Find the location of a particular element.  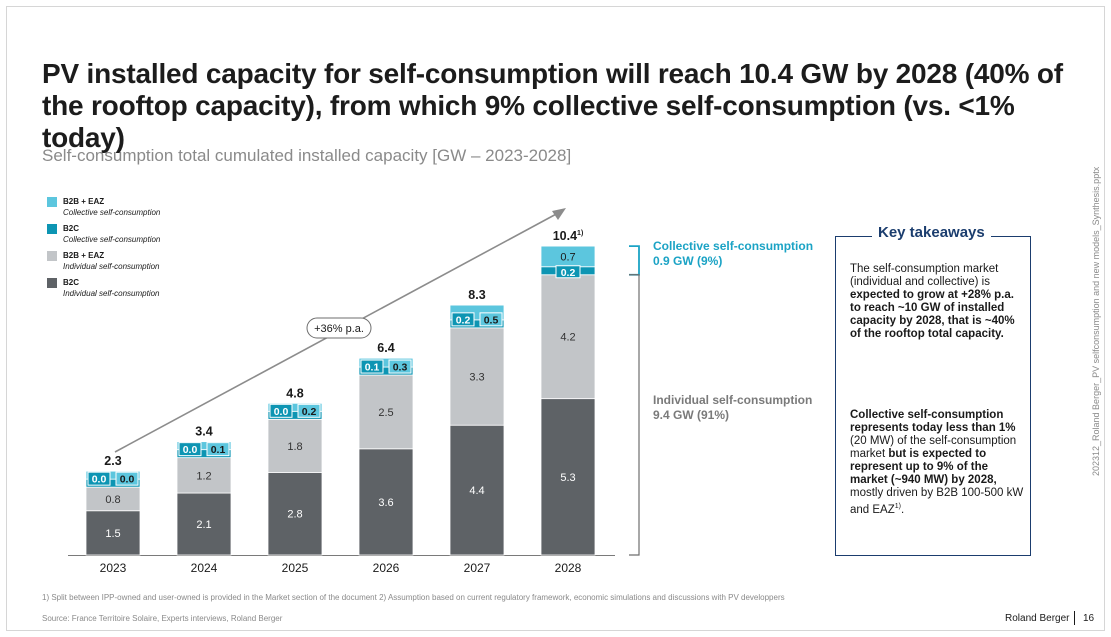

bar-value-label: 4.2 is located at coordinates (567, 338).